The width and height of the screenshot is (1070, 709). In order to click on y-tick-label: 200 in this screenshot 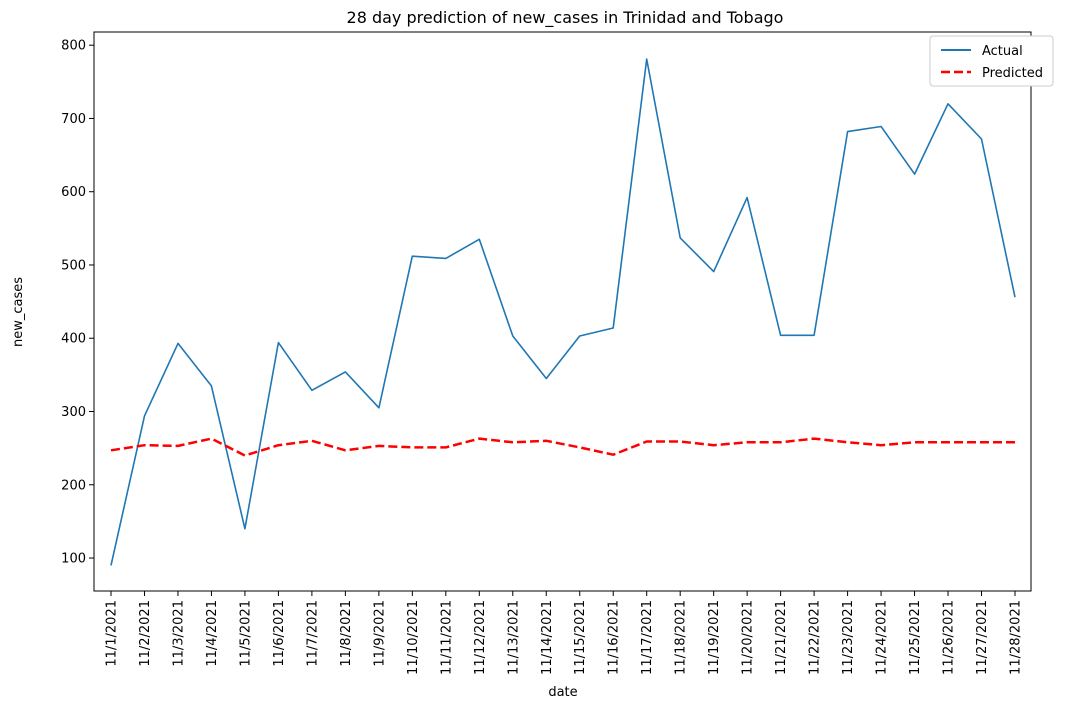, I will do `click(73, 485)`.